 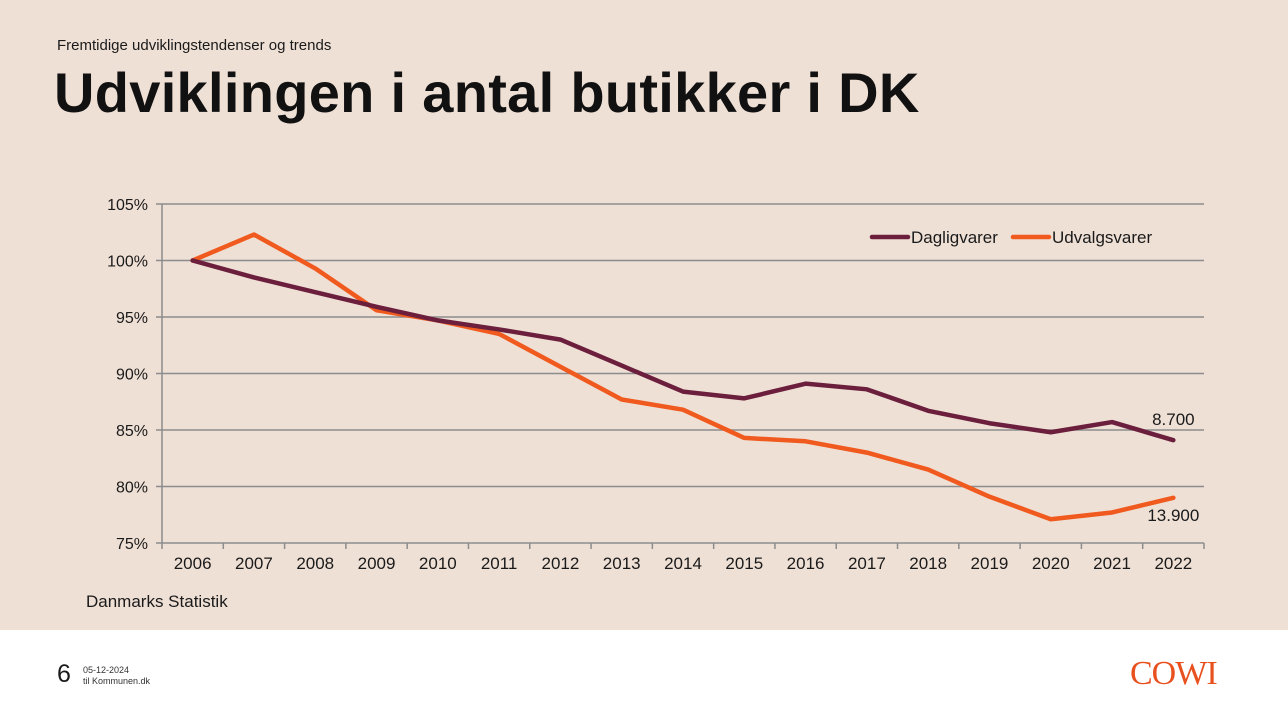 I want to click on cowi-logo: COWI, so click(x=1174, y=673).